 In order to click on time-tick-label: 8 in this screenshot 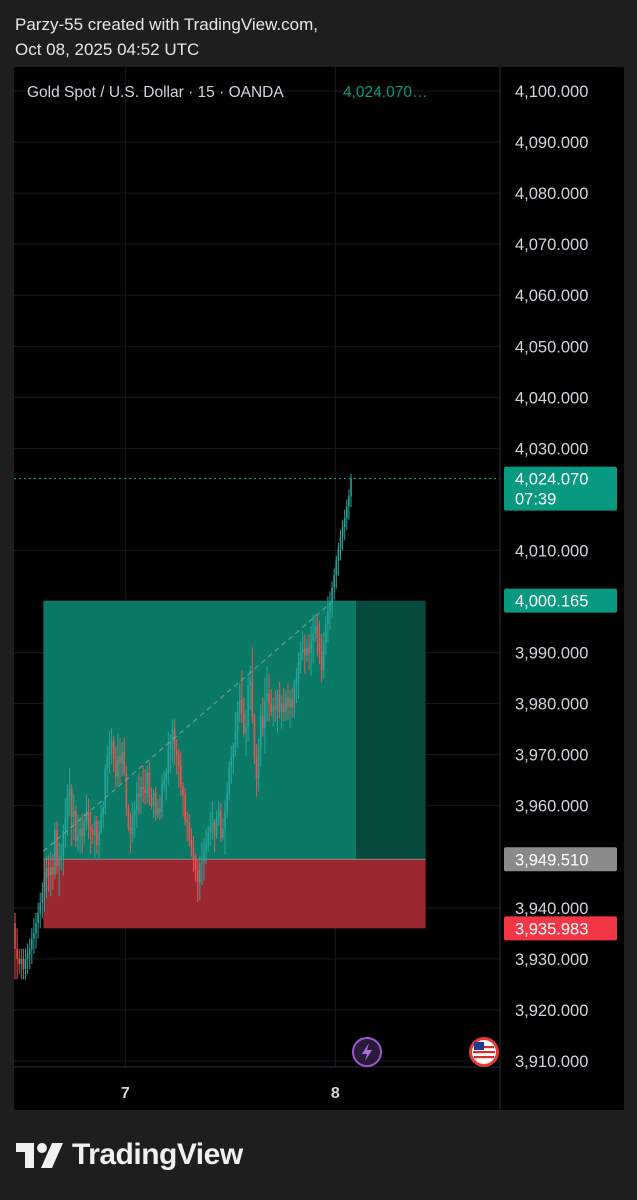, I will do `click(335, 1093)`.